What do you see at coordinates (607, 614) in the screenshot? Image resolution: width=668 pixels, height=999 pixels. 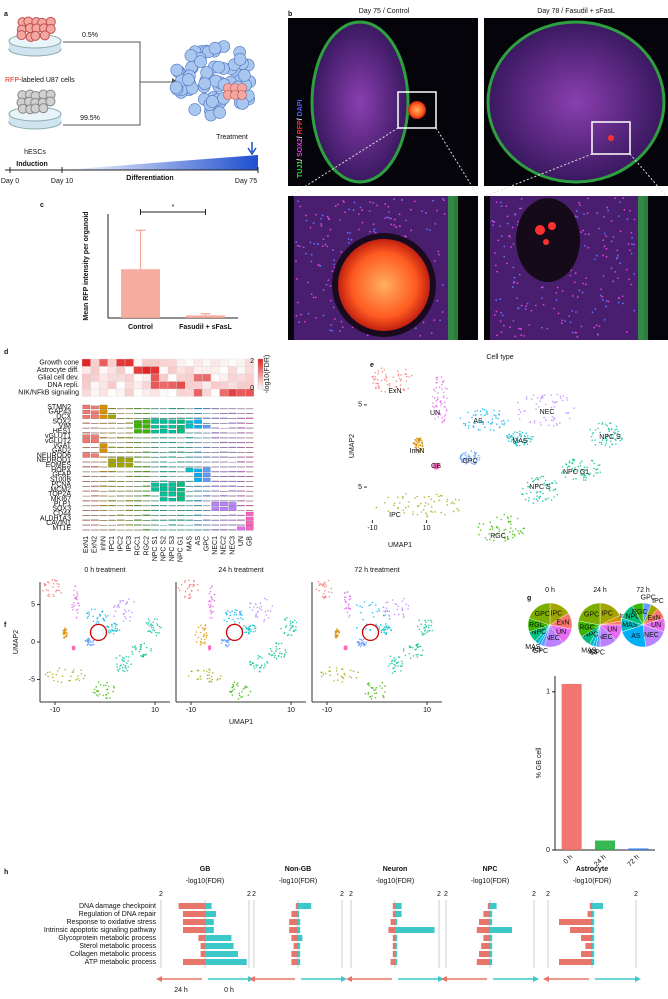 I see `slice-label: IPC` at bounding box center [607, 614].